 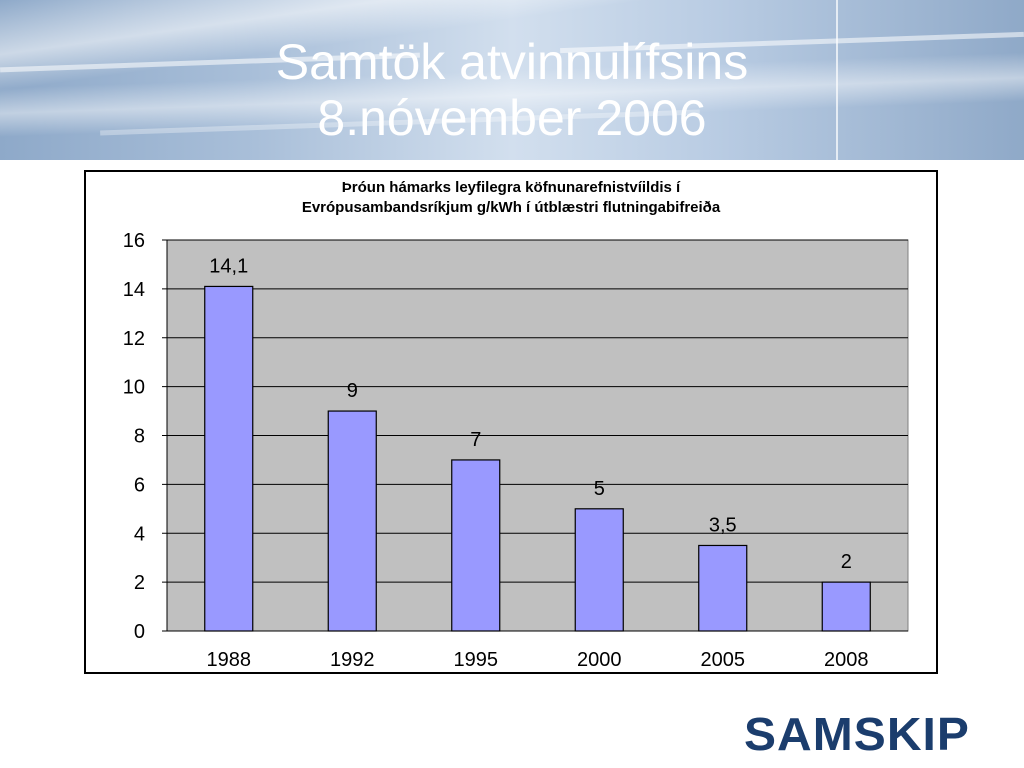 I want to click on x-tick-label-2005: 2005, so click(x=723, y=660).